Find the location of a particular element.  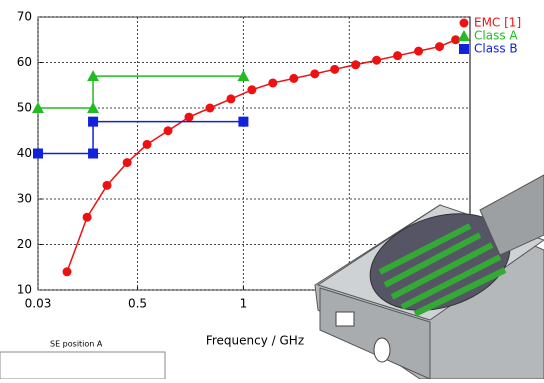

y-tick-label: 10 is located at coordinates (24, 290).